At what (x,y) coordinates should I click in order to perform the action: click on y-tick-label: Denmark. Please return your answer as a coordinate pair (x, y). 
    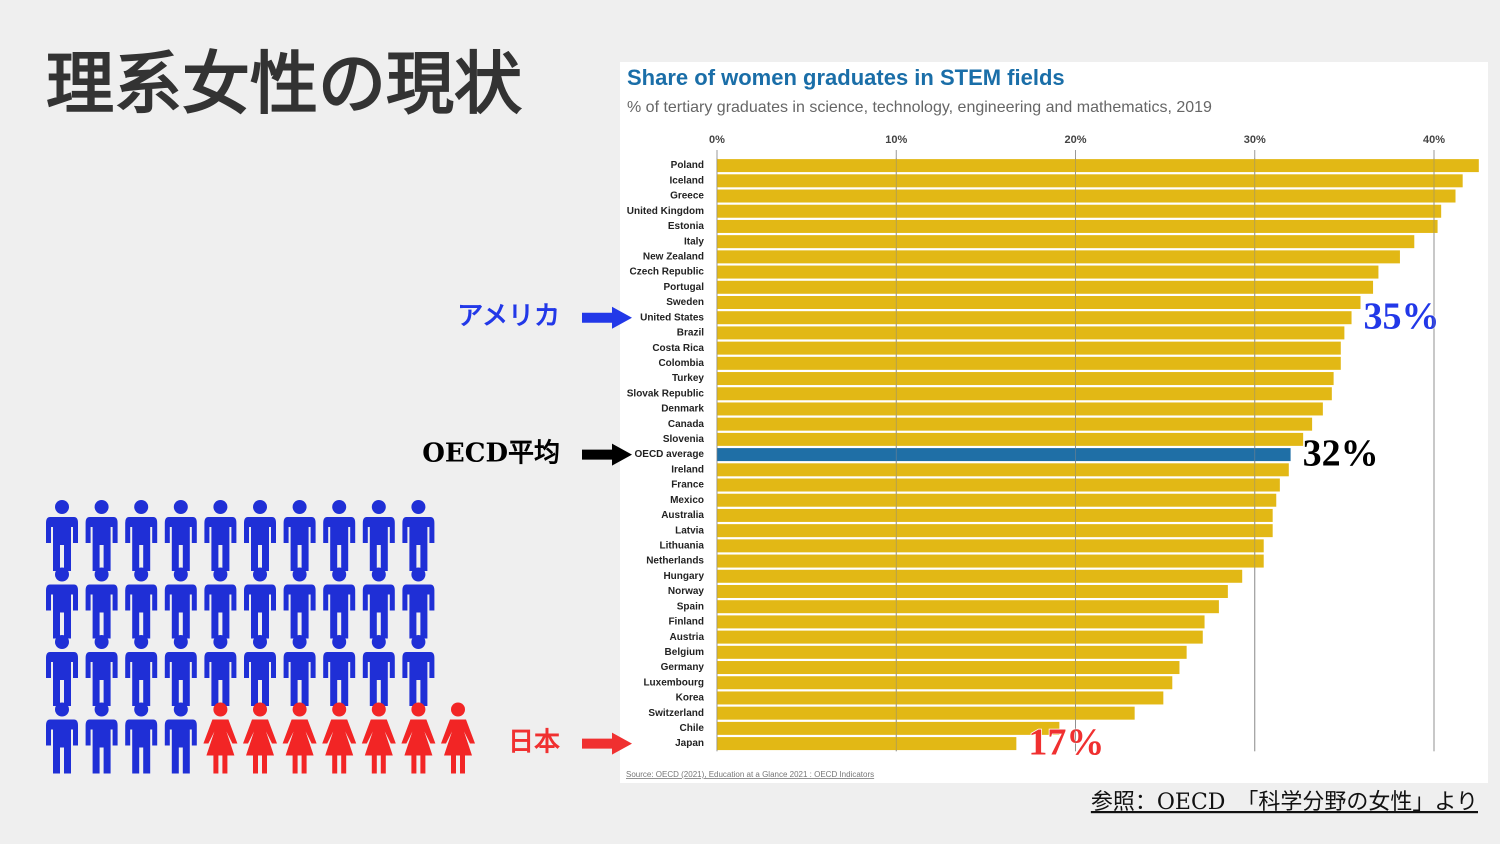
    Looking at the image, I should click on (682, 409).